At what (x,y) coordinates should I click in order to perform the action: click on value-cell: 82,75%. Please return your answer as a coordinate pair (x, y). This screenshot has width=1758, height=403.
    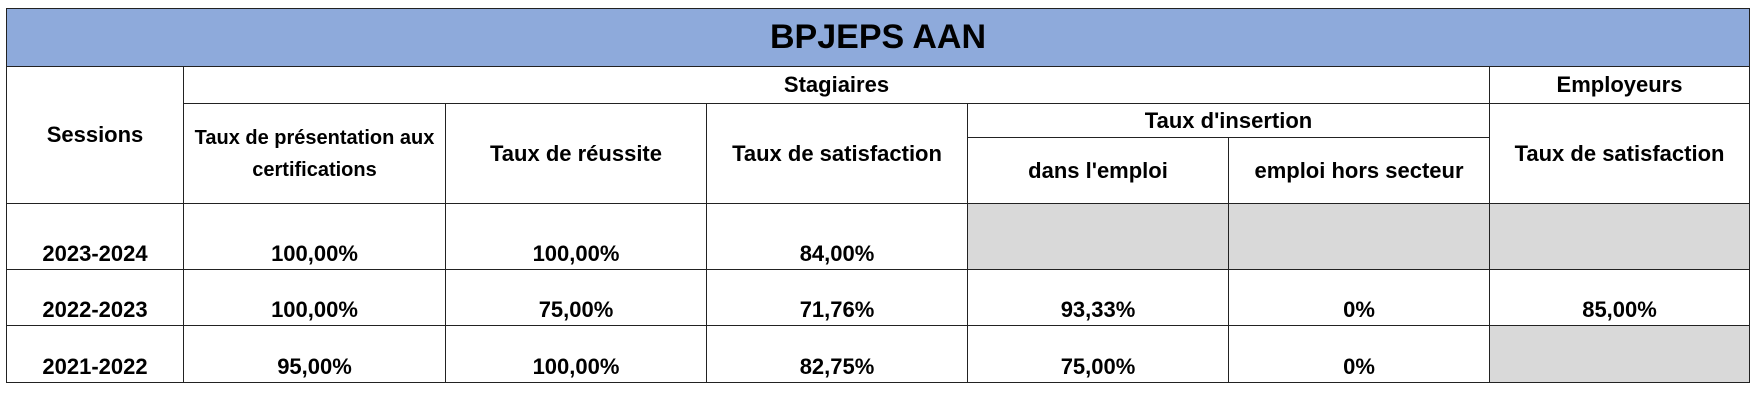
    Looking at the image, I should click on (837, 354).